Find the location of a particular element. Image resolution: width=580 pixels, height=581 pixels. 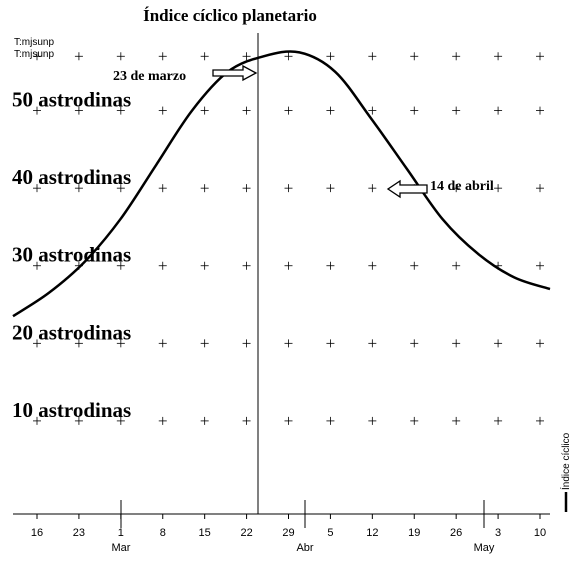

x-tick-label: 15 is located at coordinates (205, 533).